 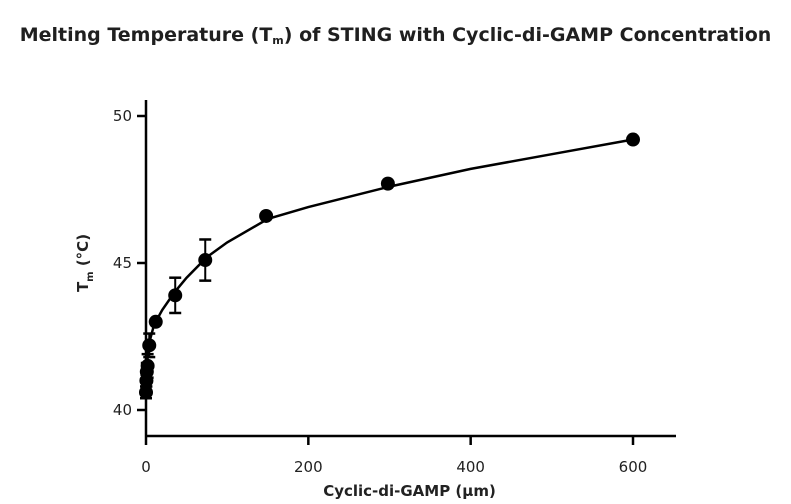 I want to click on chart-title-subscript: m, so click(x=278, y=40).